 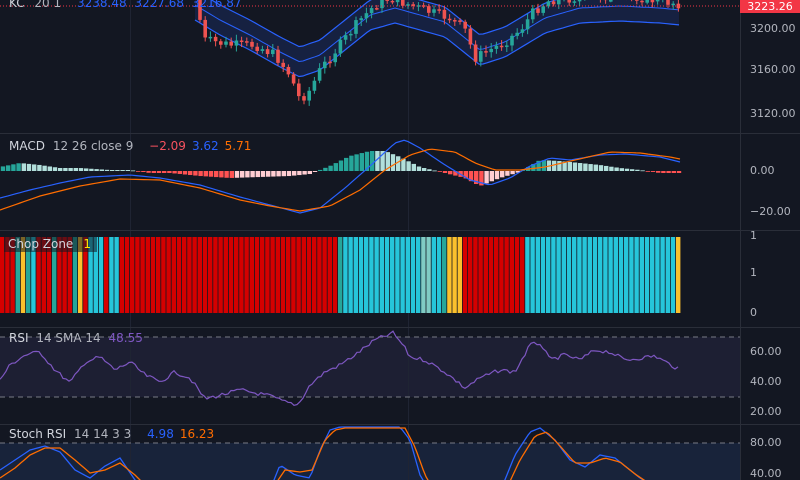 I want to click on rsi-legend-params: 14 SMA 14, so click(x=68, y=338).